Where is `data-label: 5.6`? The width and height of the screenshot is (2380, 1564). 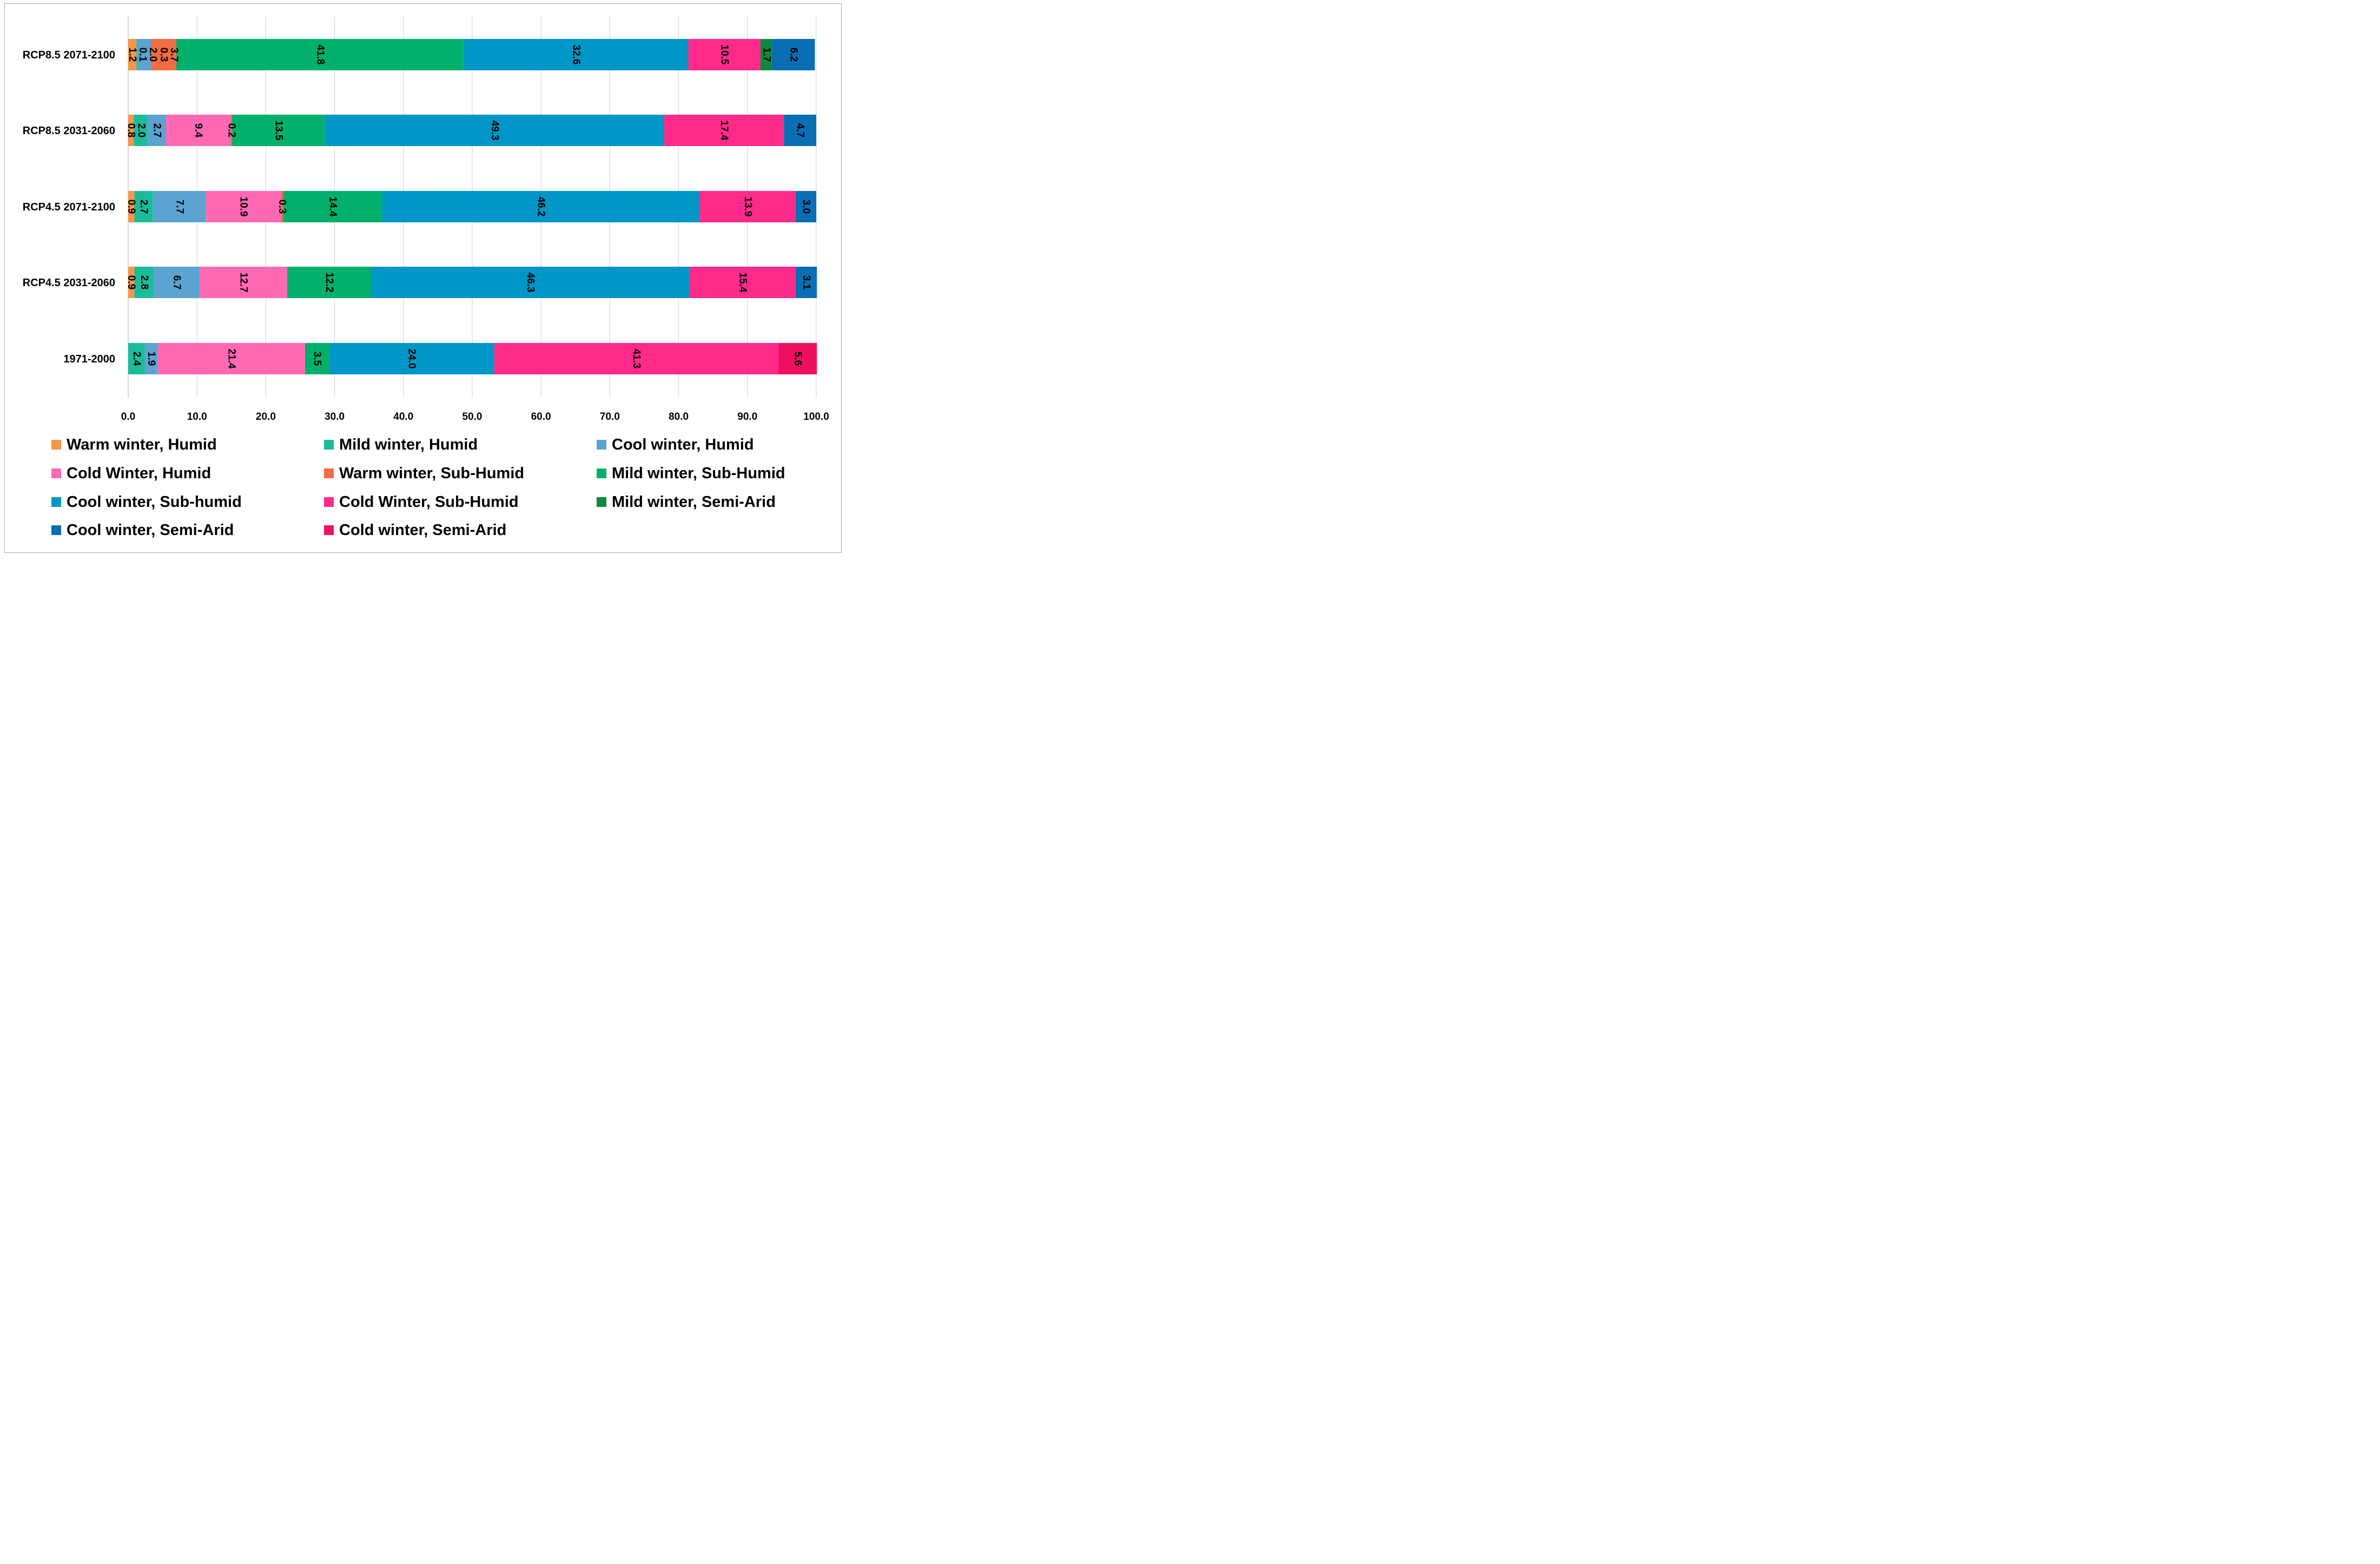
data-label: 5.6 is located at coordinates (798, 359).